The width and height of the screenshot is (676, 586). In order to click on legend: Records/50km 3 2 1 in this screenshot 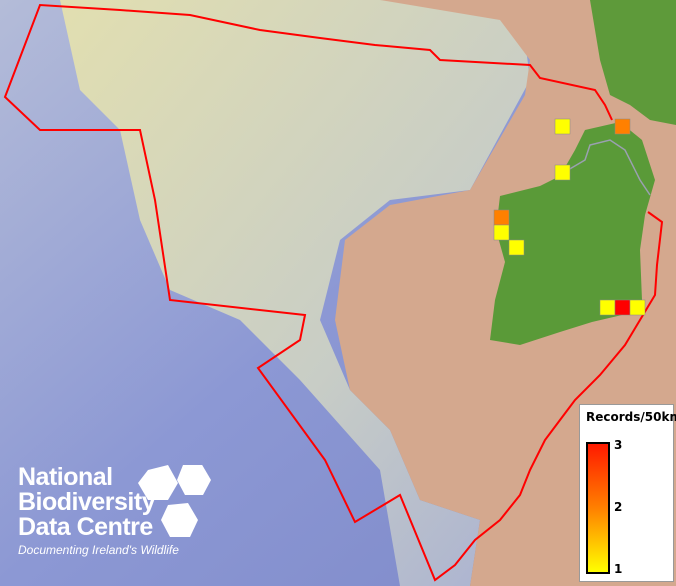, I will do `click(627, 493)`.